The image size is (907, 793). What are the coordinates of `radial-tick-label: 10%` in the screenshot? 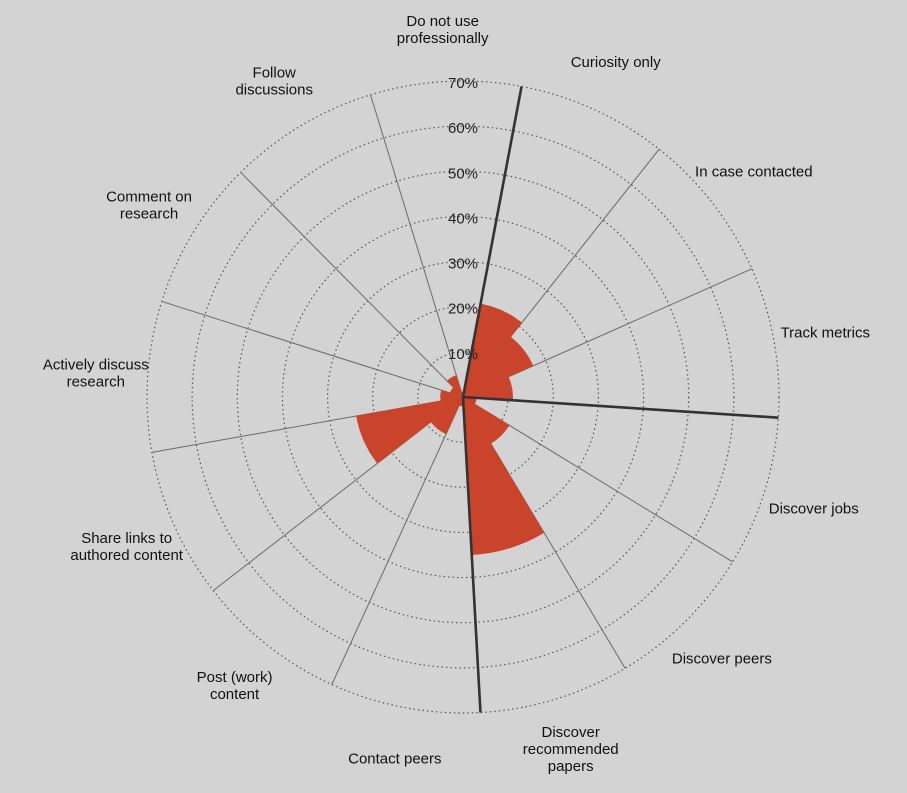 It's located at (463, 354).